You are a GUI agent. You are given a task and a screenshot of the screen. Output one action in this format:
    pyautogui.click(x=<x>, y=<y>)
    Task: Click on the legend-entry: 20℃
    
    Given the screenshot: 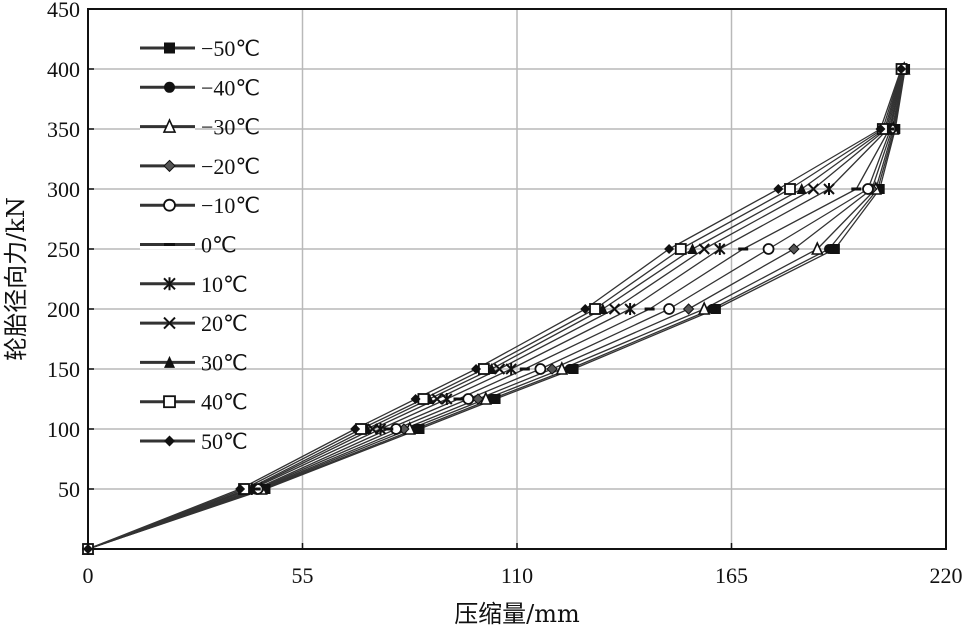 What is the action you would take?
    pyautogui.click(x=194, y=323)
    